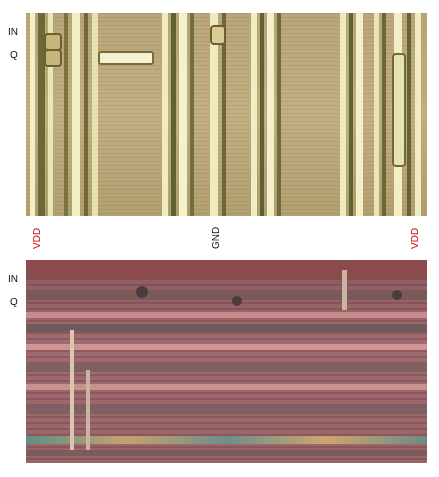 The height and width of the screenshot is (477, 439). What do you see at coordinates (399, 110) in the screenshot?
I see `vertical-wire` at bounding box center [399, 110].